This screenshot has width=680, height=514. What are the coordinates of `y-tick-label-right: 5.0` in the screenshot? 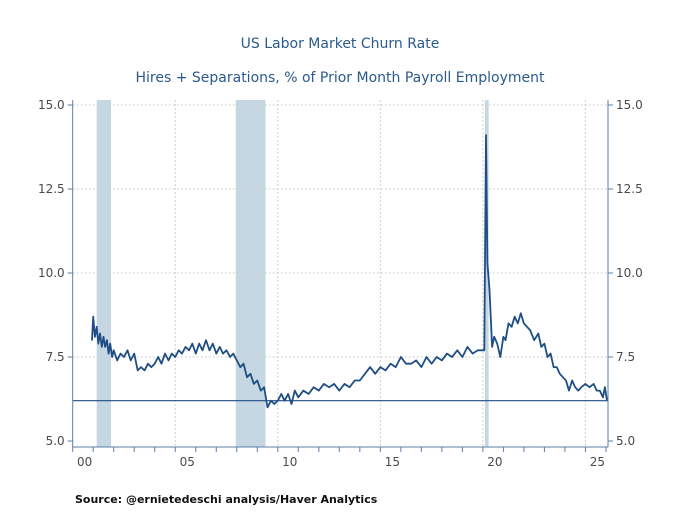 It's located at (625, 441).